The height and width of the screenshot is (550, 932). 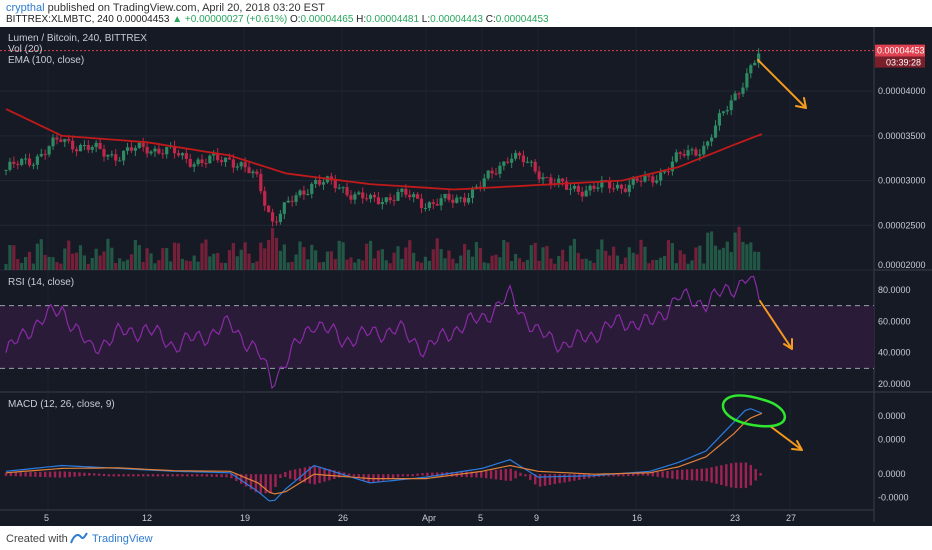 I want to click on tradingview-brand: TradingView, so click(x=122, y=539).